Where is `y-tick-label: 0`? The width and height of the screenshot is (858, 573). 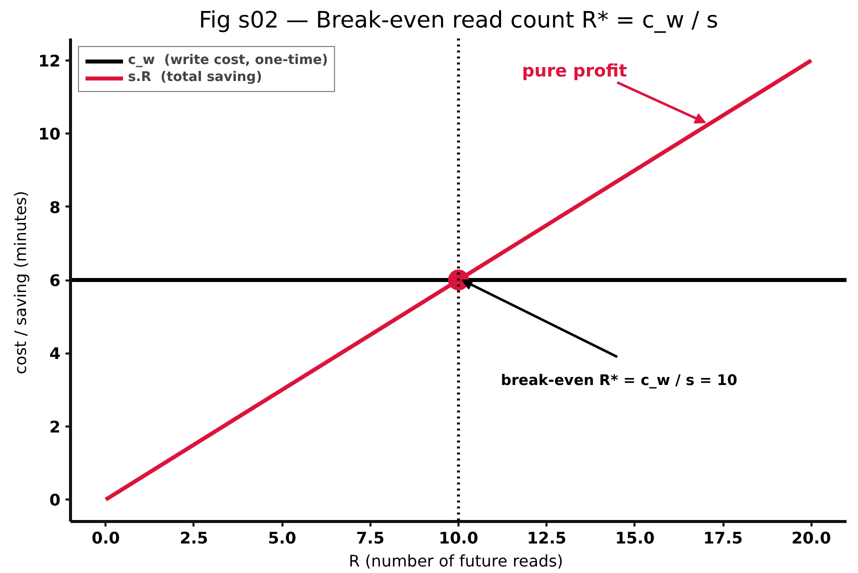 y-tick-label: 0 is located at coordinates (55, 500).